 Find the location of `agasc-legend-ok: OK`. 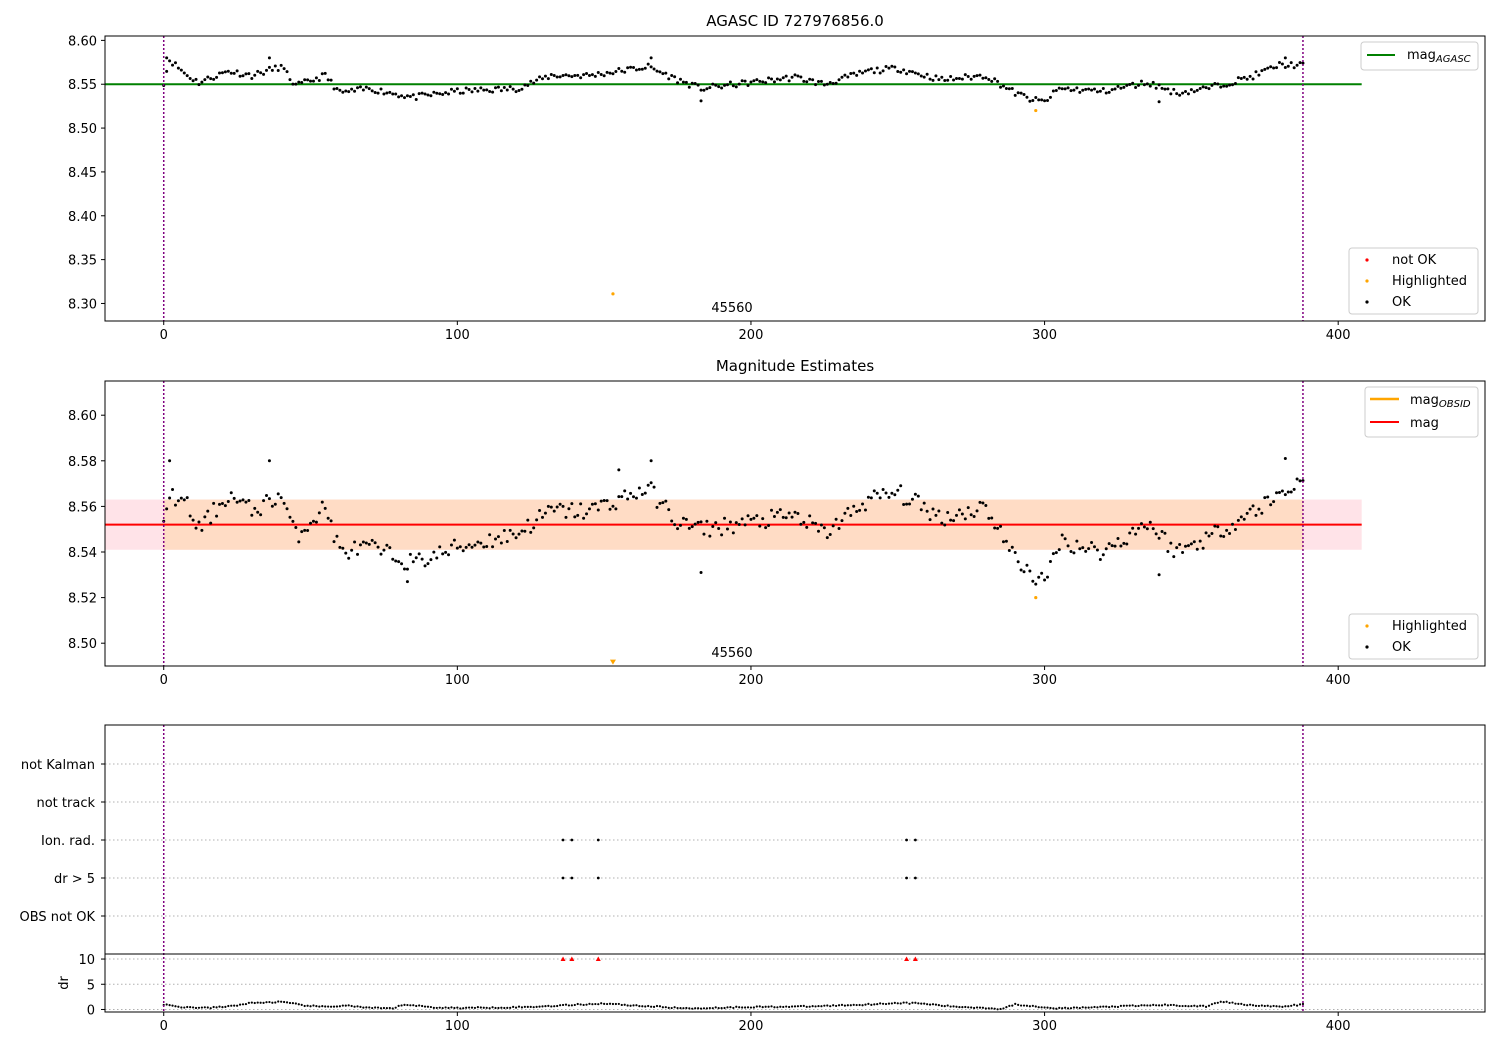

agasc-legend-ok: OK is located at coordinates (1401, 302).